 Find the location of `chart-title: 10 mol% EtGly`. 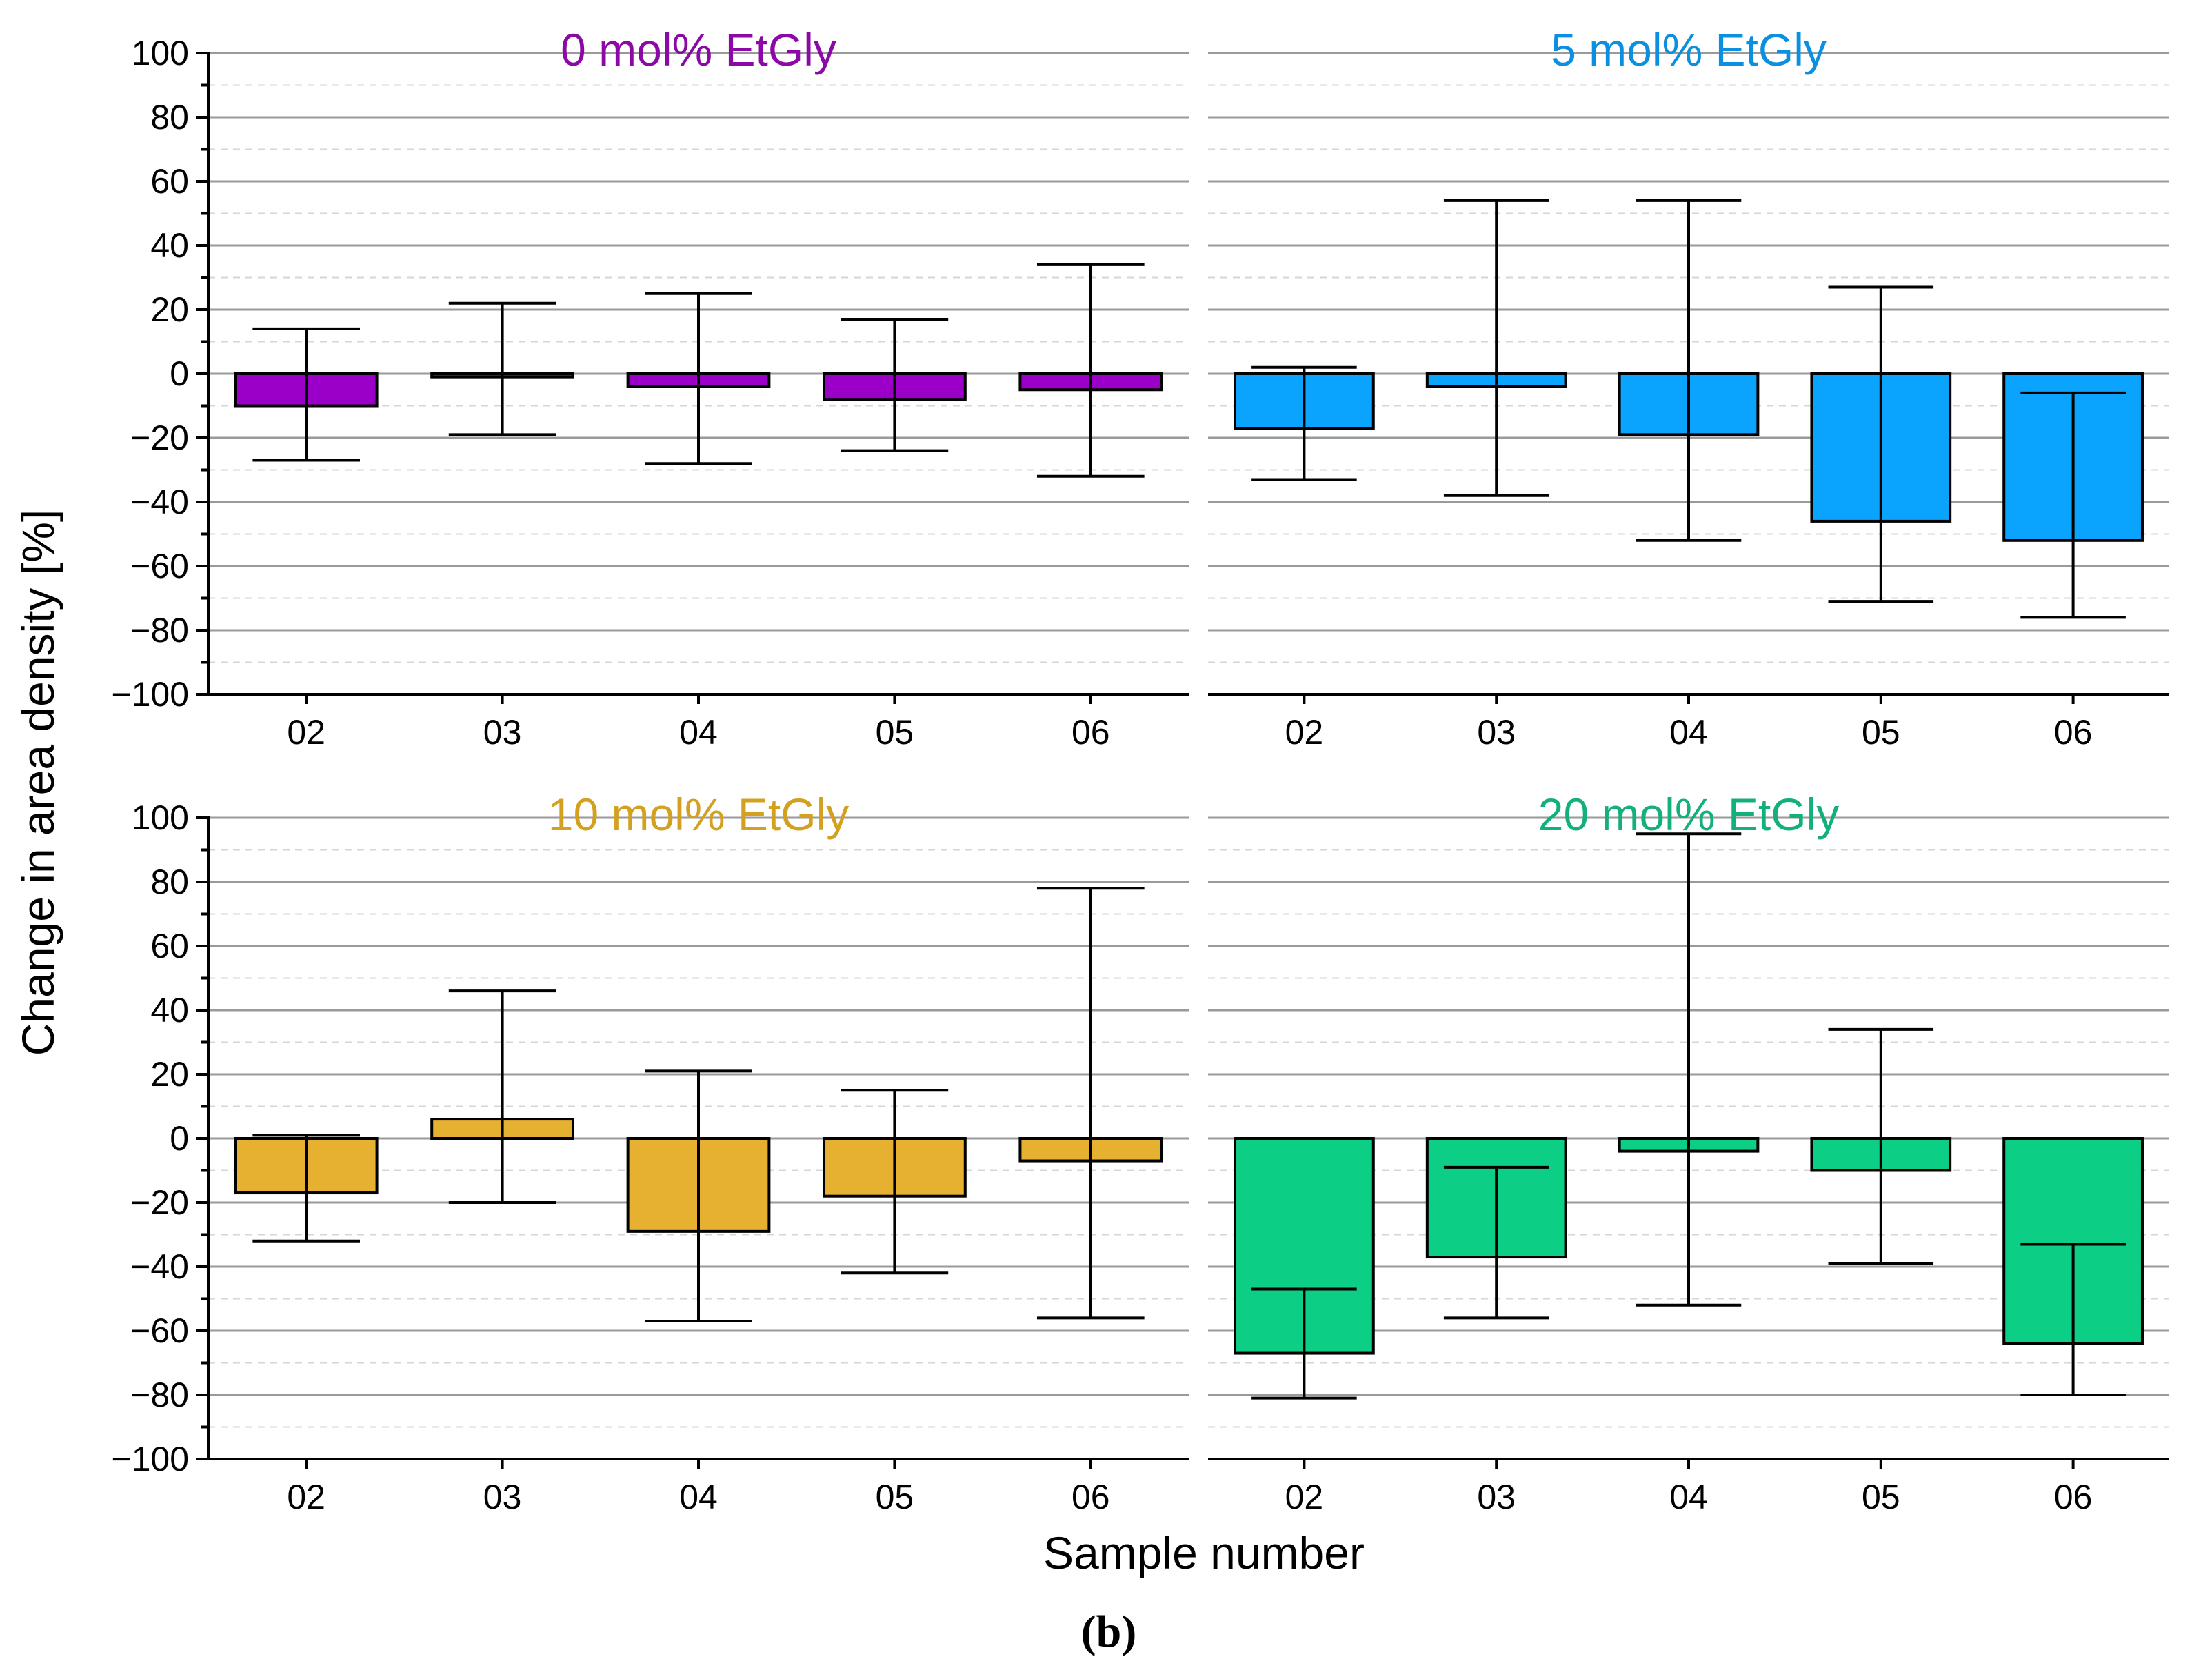

chart-title: 10 mol% EtGly is located at coordinates (698, 814).